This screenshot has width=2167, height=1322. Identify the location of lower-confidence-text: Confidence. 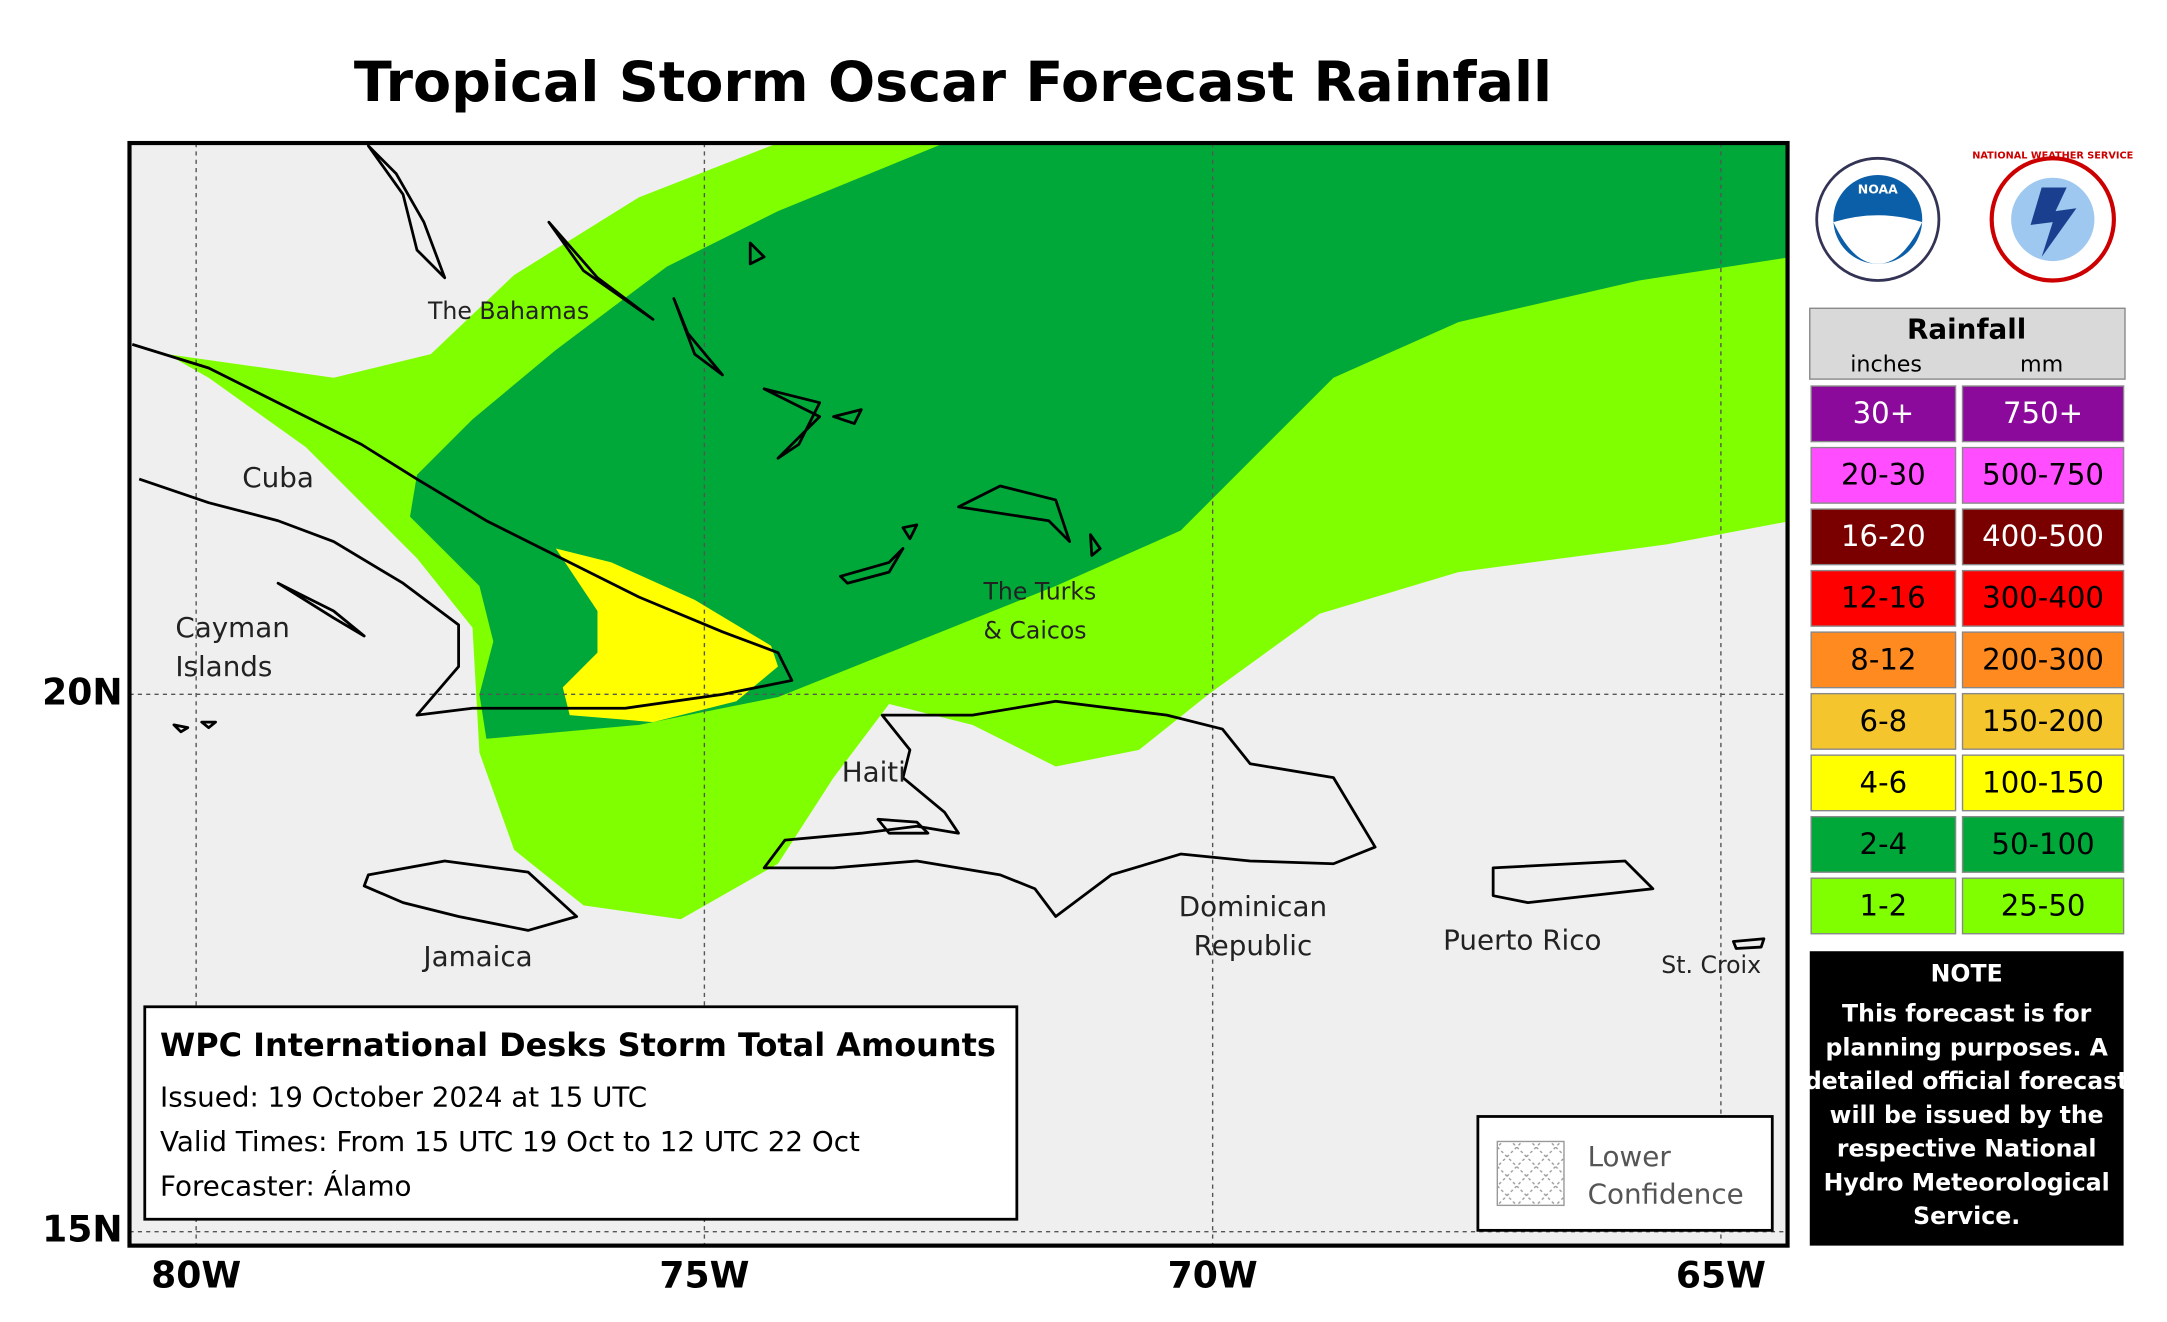
(1666, 1194).